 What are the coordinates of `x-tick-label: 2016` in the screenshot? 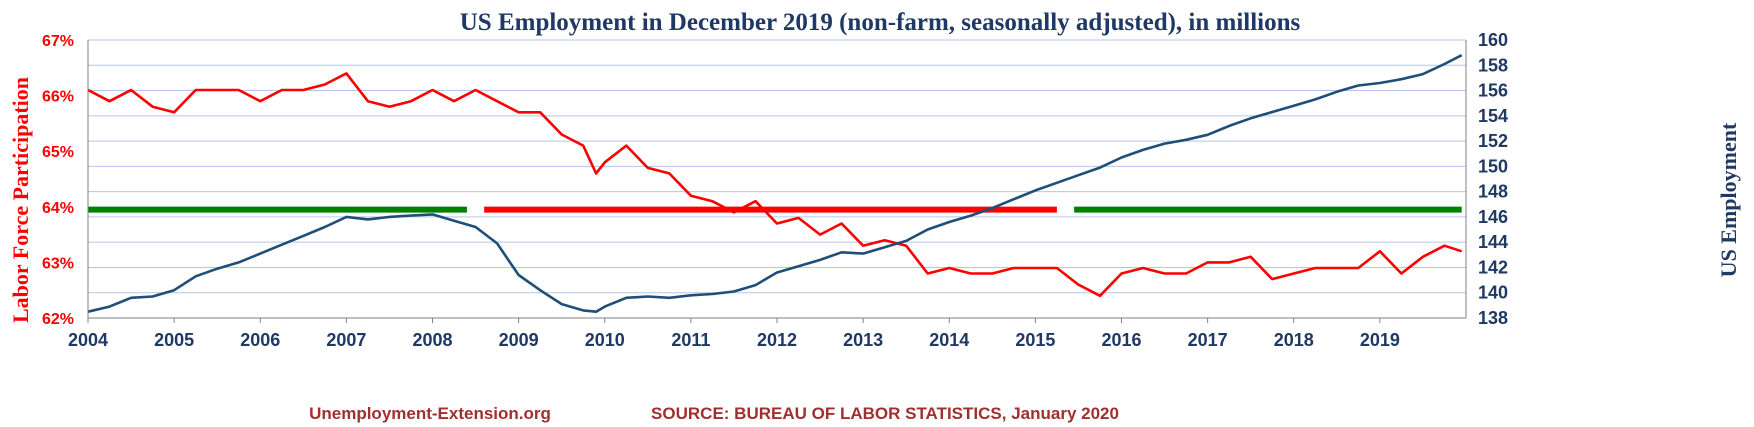 It's located at (1121, 340).